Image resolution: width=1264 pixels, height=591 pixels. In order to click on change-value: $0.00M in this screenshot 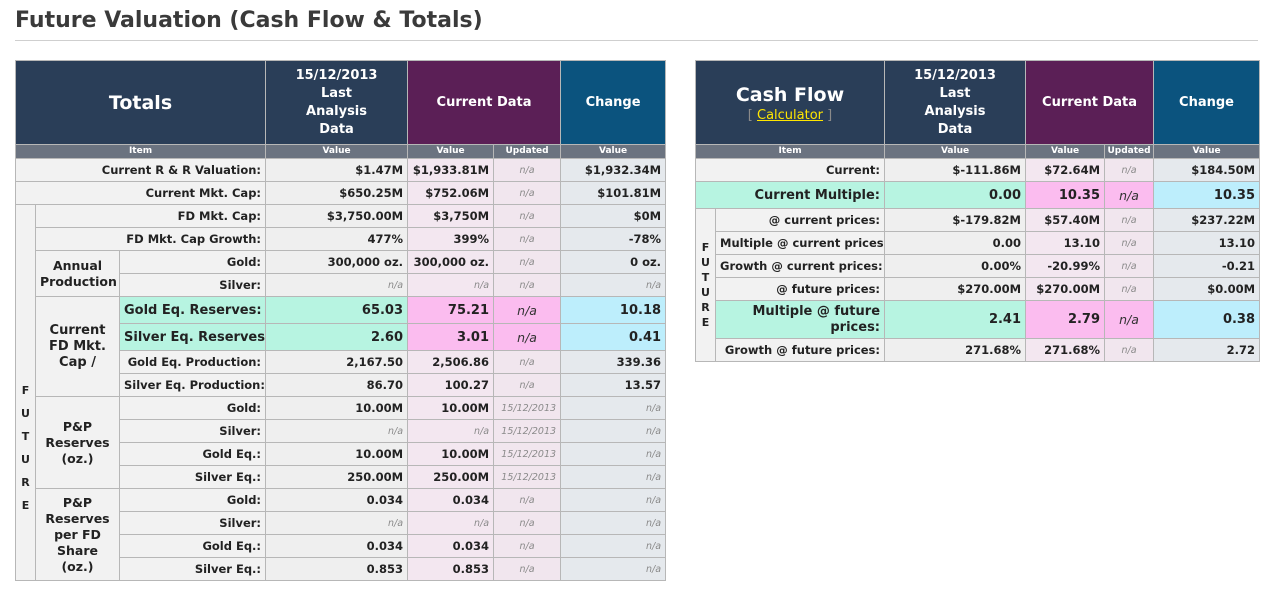, I will do `click(1207, 289)`.